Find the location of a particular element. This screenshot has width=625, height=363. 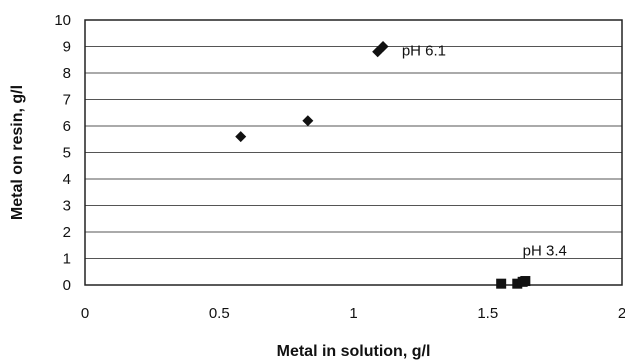

y-tick-label: 8 is located at coordinates (67, 73).